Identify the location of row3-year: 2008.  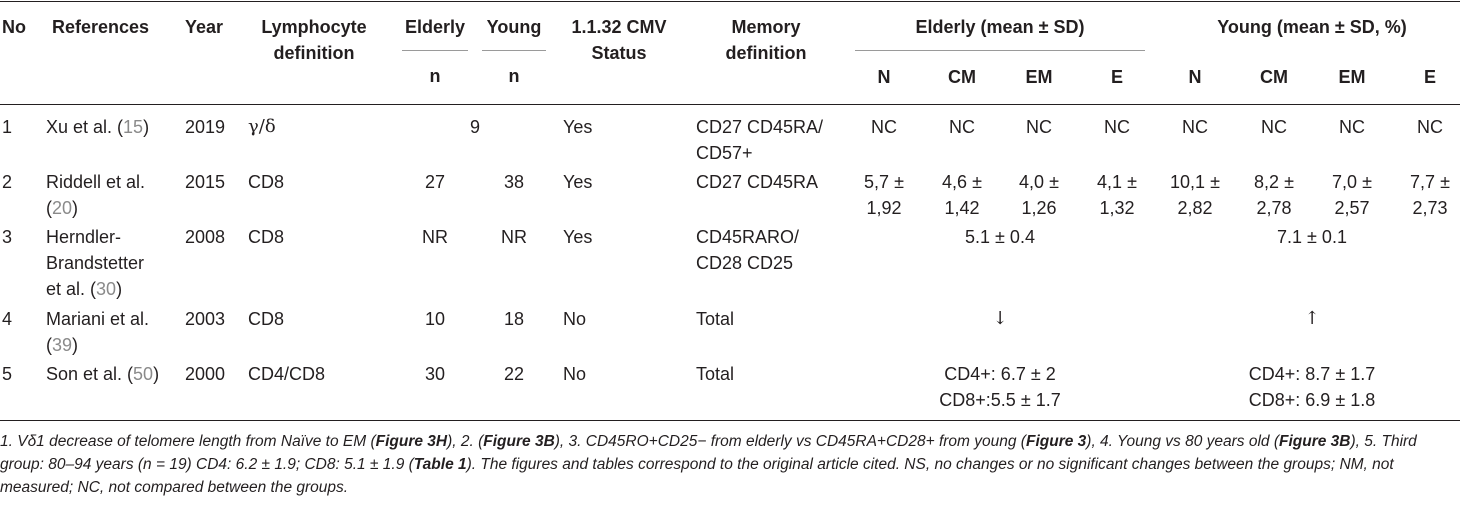
(205, 237).